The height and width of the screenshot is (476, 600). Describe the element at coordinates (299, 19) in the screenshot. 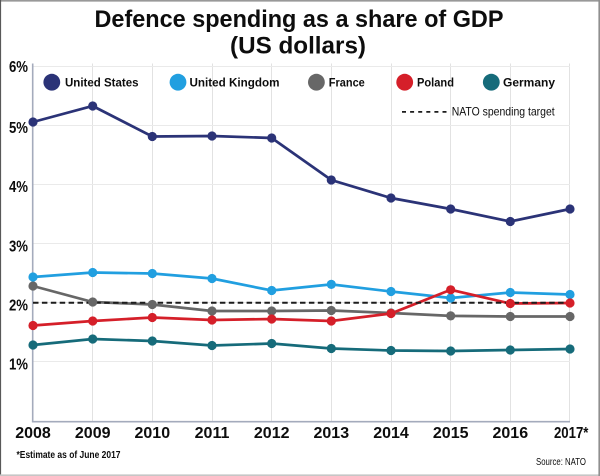

I see `svg-text:Defence spending as a share of: Defence spending as a share of GDP` at that location.